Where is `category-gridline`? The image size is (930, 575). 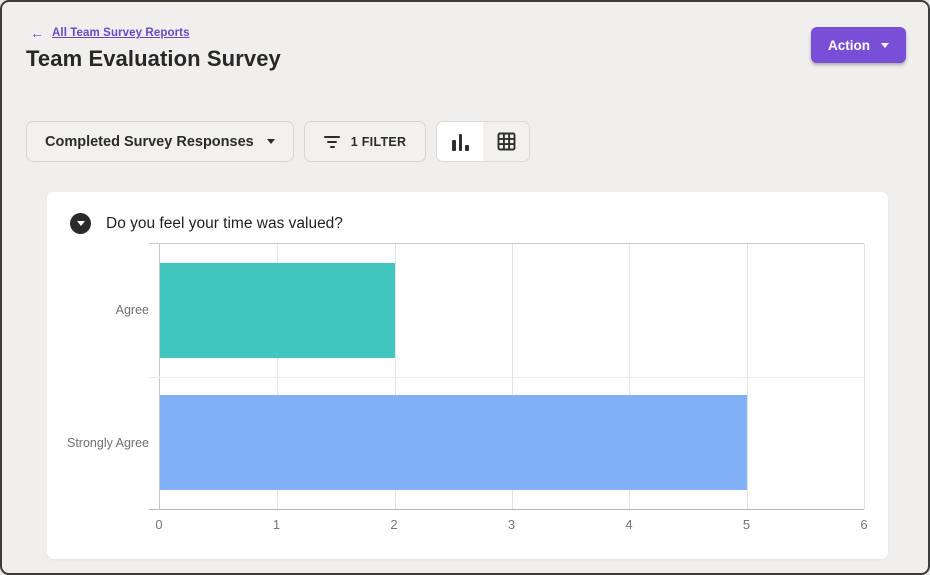 category-gridline is located at coordinates (506, 377).